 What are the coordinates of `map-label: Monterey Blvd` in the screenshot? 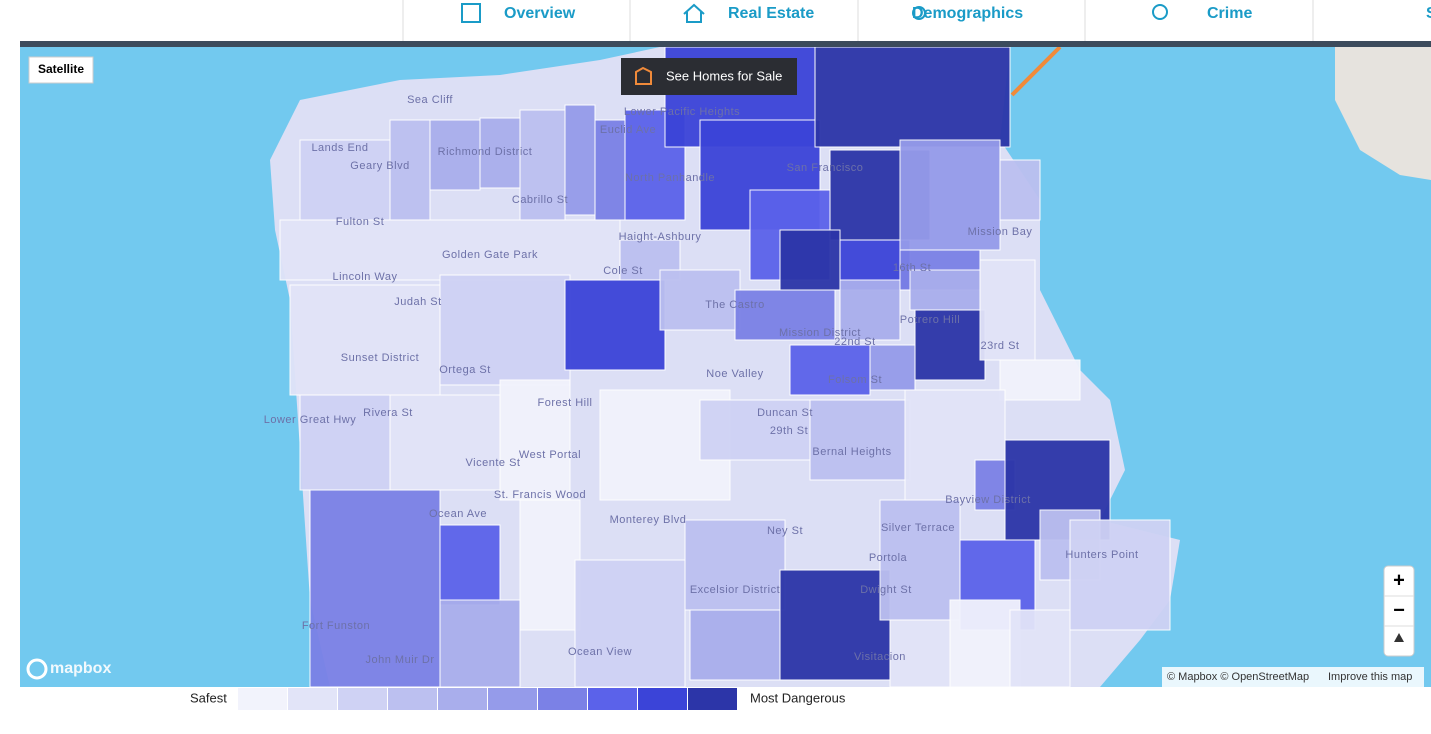 It's located at (648, 520).